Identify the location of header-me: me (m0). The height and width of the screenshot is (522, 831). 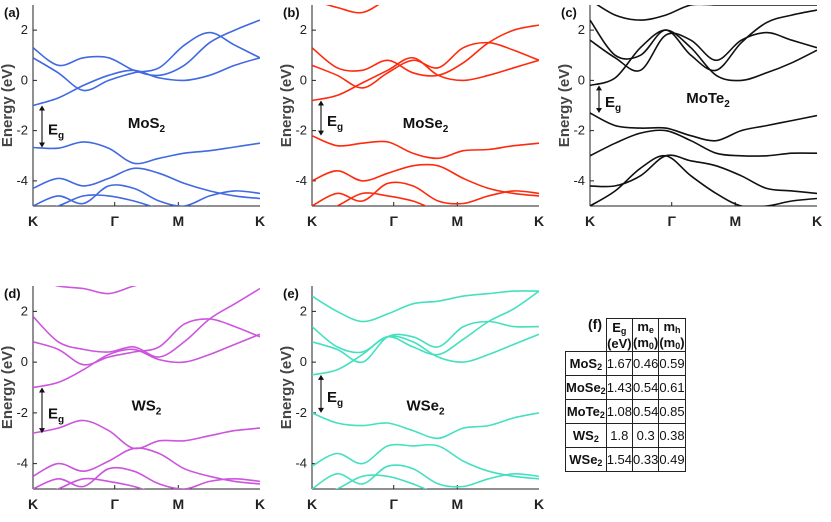
(645, 335).